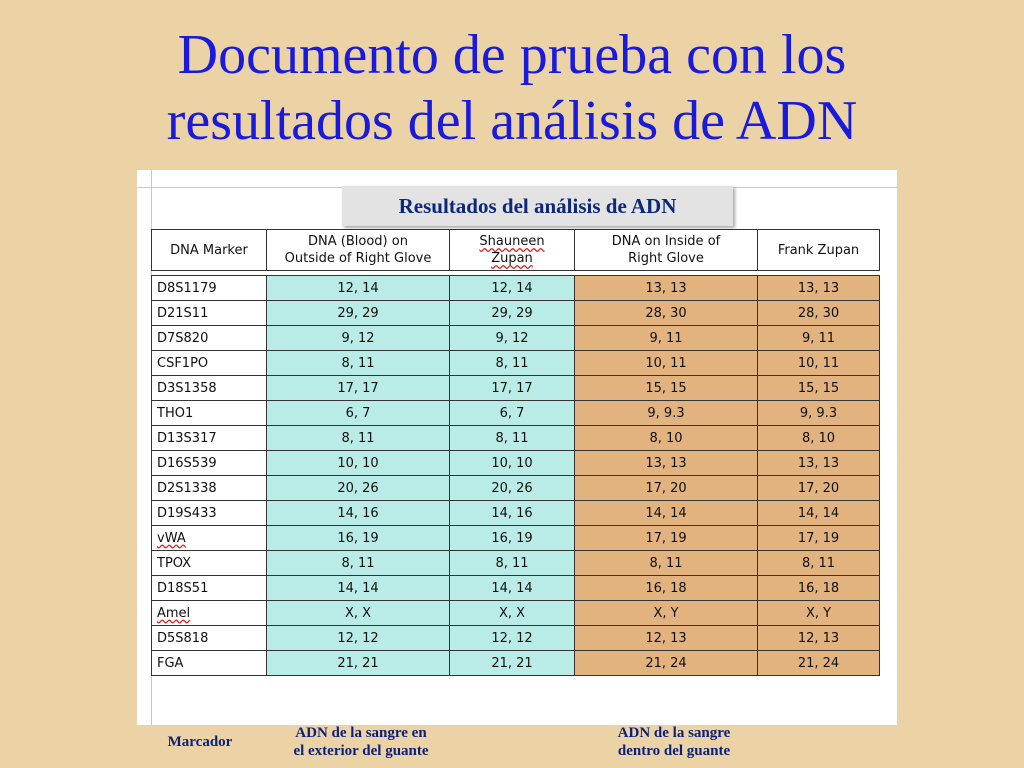 The height and width of the screenshot is (768, 1024). What do you see at coordinates (515, 488) in the screenshot?
I see `table-row: D2S1338 20, 26 20, 26 17, 20 17, 20` at bounding box center [515, 488].